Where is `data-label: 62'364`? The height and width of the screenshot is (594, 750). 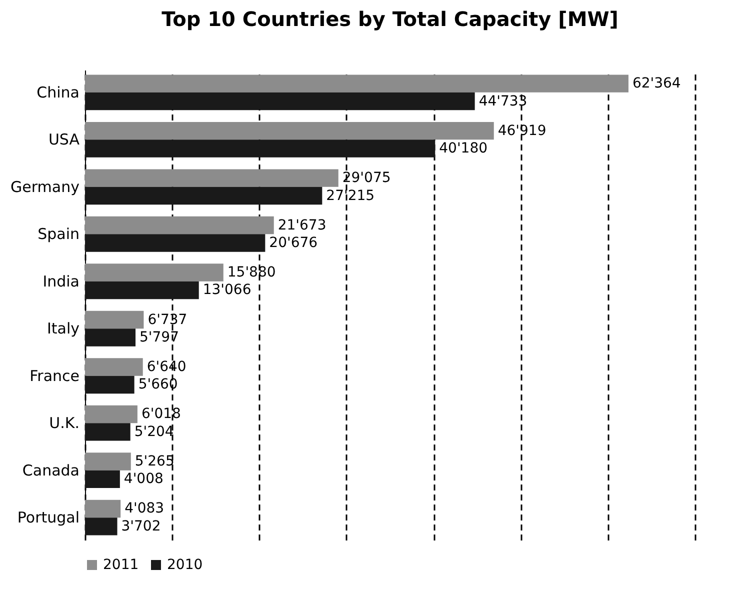
data-label: 62'364 is located at coordinates (656, 84).